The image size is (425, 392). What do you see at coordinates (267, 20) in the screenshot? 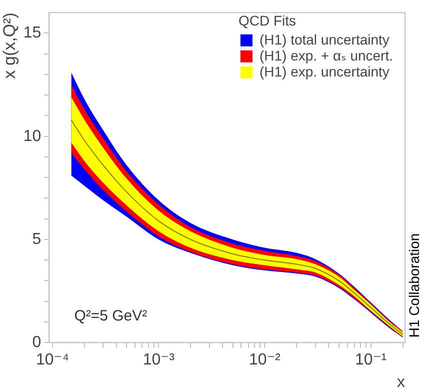
I see `legend-title: QCD Fits` at bounding box center [267, 20].